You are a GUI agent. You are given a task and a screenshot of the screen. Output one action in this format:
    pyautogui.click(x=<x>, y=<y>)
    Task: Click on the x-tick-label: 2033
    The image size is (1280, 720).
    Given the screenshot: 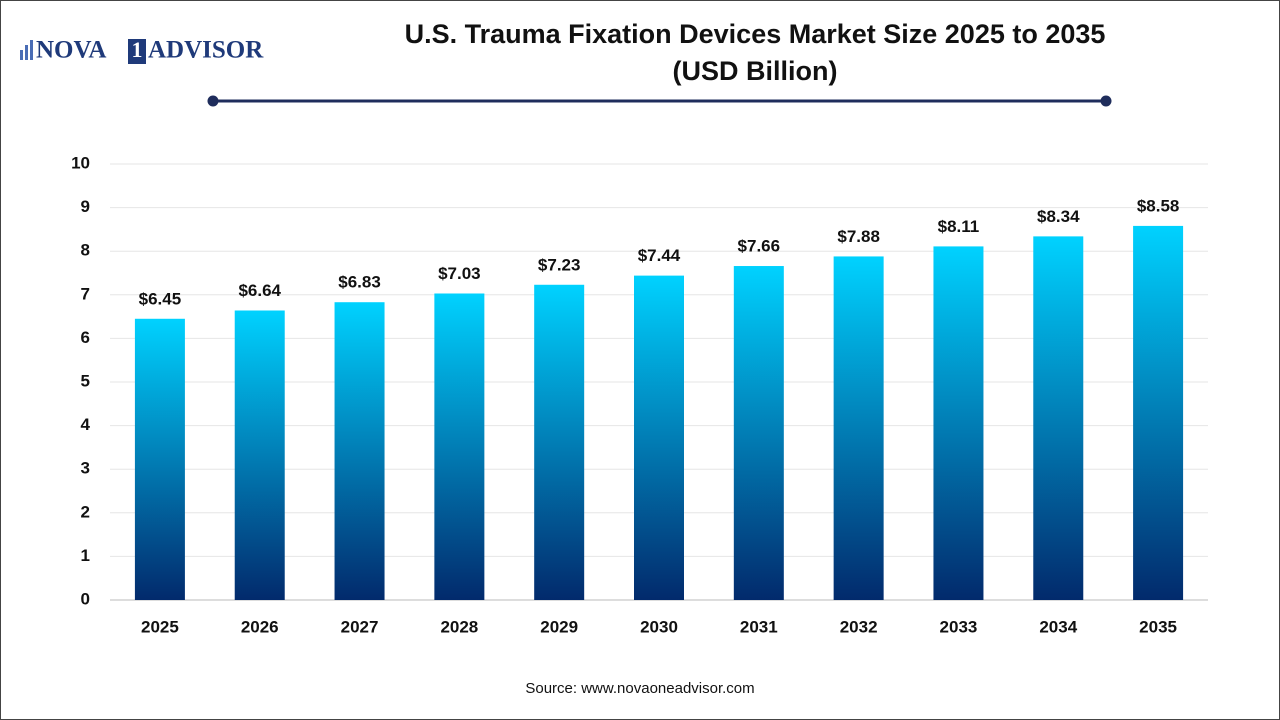 What is the action you would take?
    pyautogui.click(x=959, y=626)
    